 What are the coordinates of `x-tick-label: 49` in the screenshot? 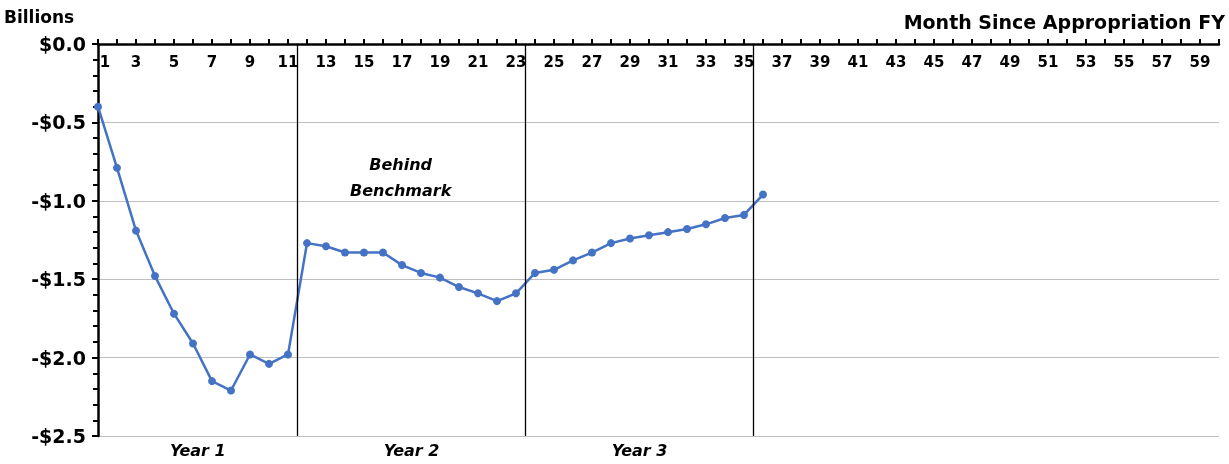 It's located at (1010, 61).